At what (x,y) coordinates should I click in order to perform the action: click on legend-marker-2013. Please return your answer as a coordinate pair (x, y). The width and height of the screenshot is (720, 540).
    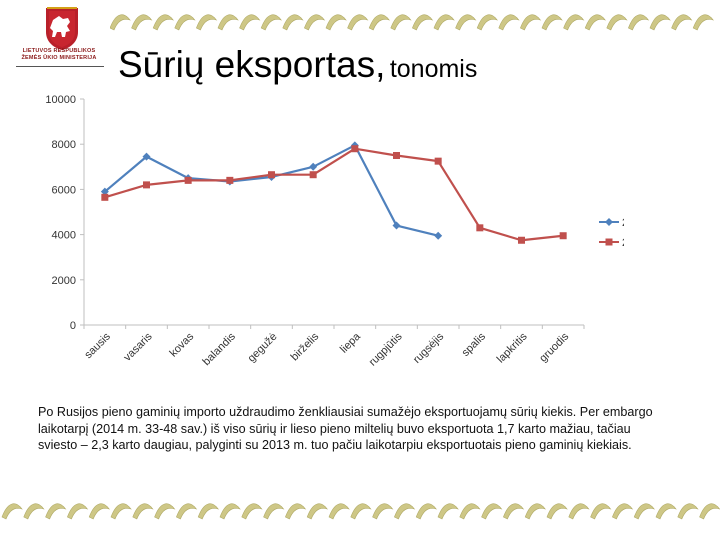
    Looking at the image, I should click on (609, 242).